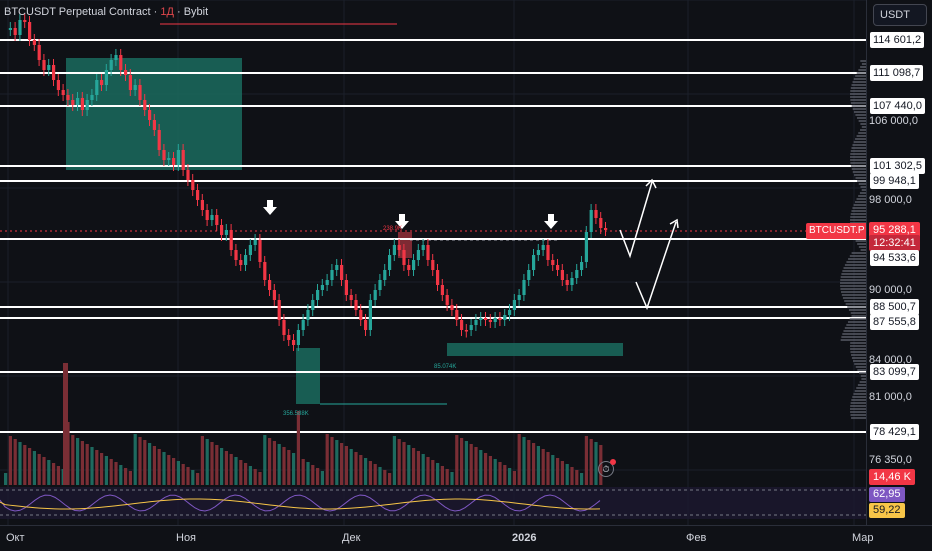 The width and height of the screenshot is (932, 551). I want to click on symbol-price-tag: BTCUSDT.P, so click(837, 231).